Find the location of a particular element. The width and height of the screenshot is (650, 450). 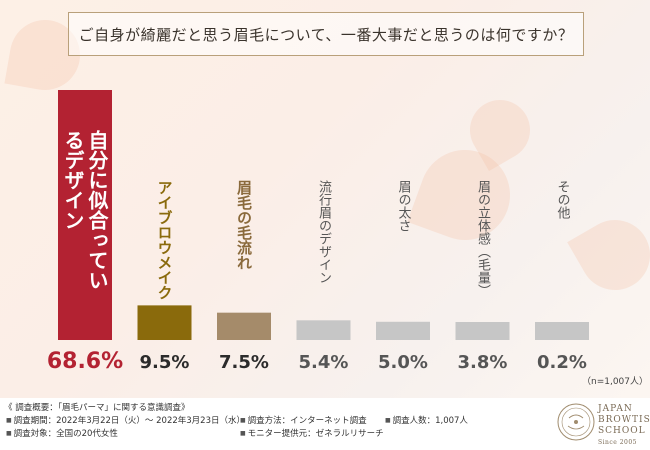

school-brand: JAPAN BROWTIST SCHOOL Since 2005 is located at coordinates (624, 426).